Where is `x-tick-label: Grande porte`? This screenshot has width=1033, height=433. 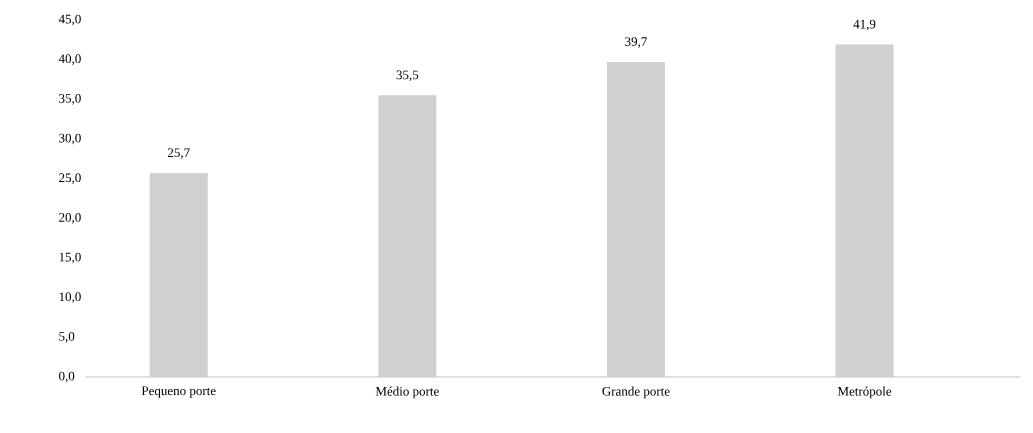 x-tick-label: Grande porte is located at coordinates (636, 392).